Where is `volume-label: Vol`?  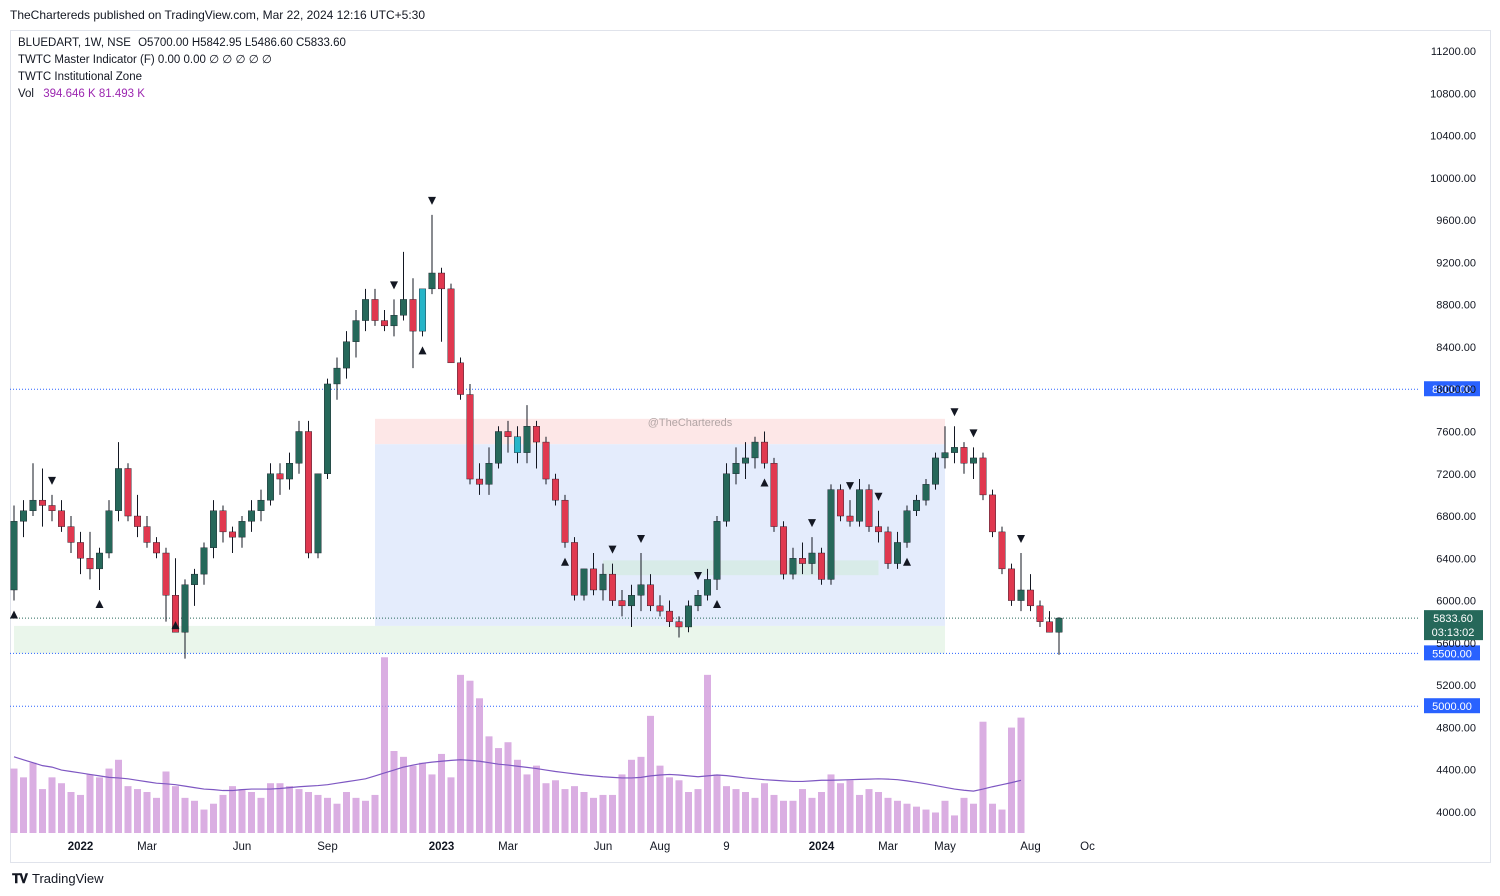
volume-label: Vol is located at coordinates (26, 94).